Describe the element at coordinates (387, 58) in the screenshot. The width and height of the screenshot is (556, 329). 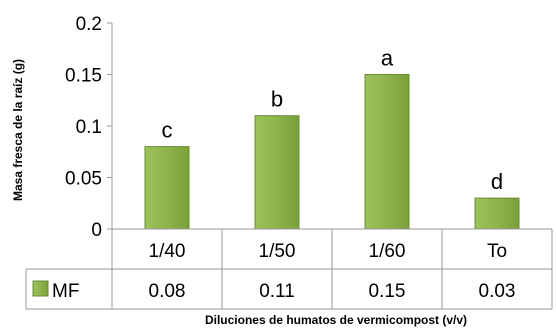
I see `significance-letter: a` at that location.